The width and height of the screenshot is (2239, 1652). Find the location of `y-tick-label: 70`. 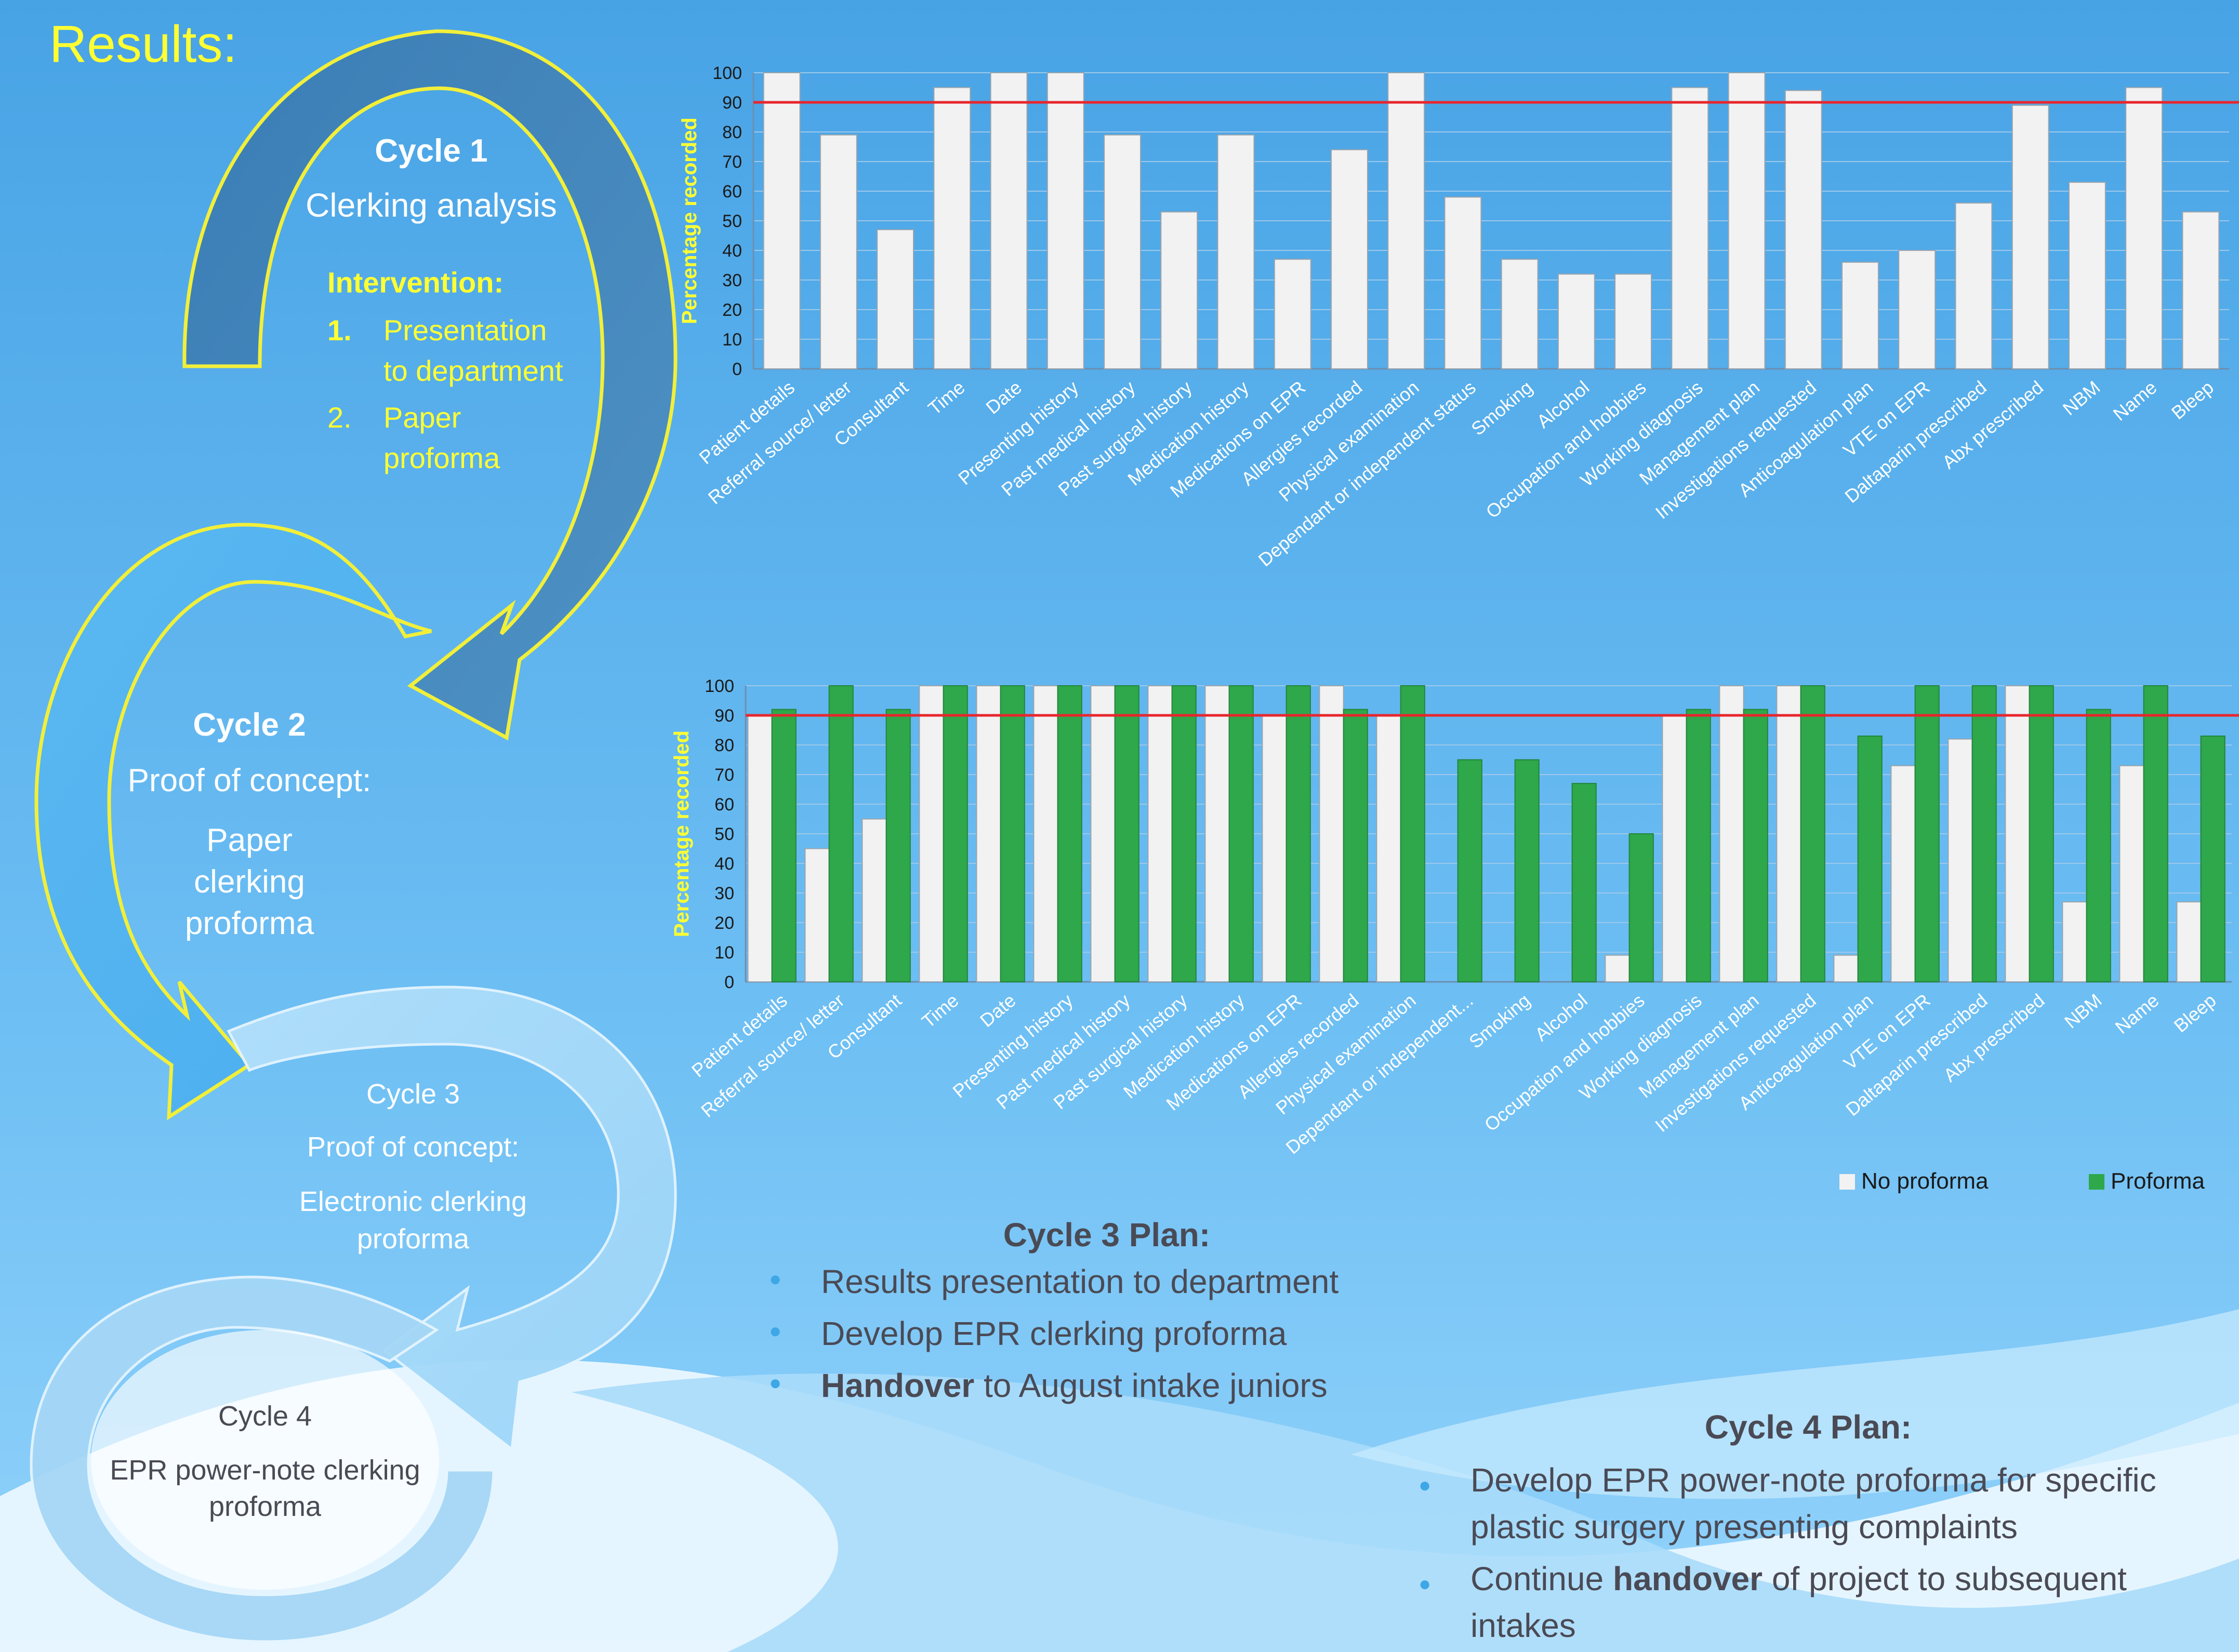

y-tick-label: 70 is located at coordinates (724, 775).